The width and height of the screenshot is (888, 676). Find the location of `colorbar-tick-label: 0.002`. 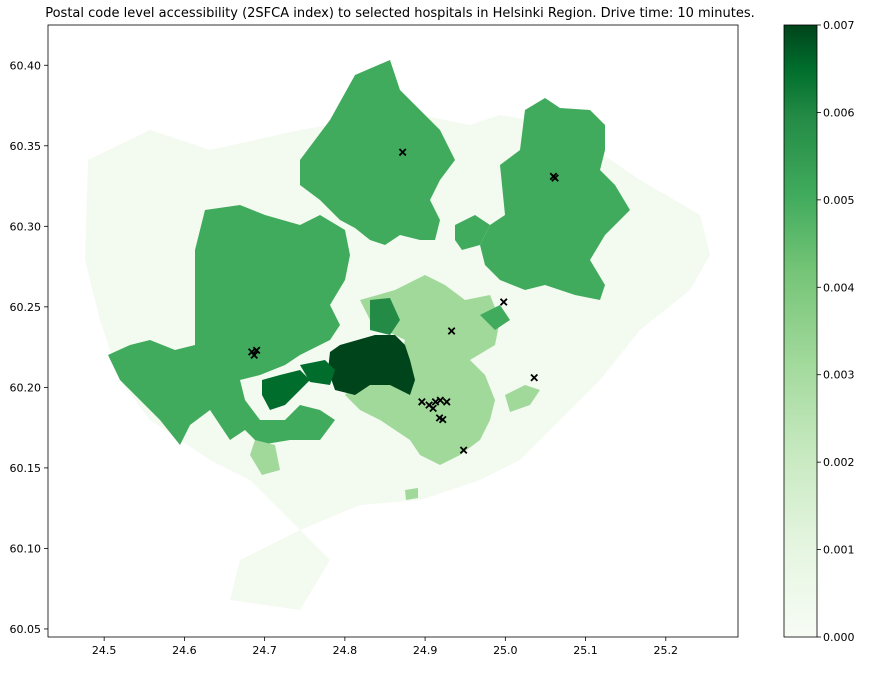

colorbar-tick-label: 0.002 is located at coordinates (839, 462).